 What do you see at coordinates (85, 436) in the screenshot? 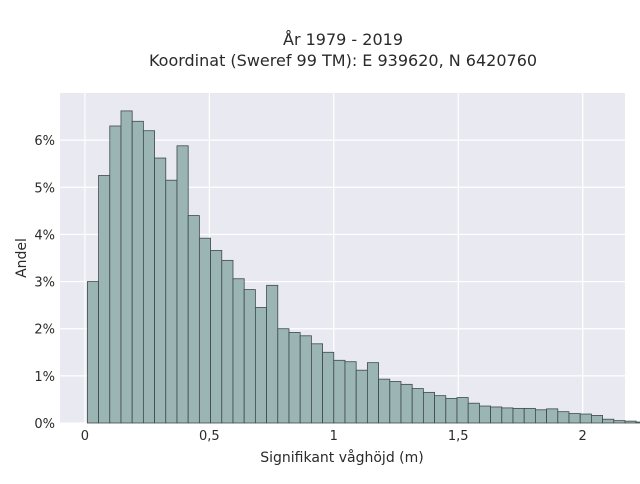
I see `x-tick-label: 0` at bounding box center [85, 436].